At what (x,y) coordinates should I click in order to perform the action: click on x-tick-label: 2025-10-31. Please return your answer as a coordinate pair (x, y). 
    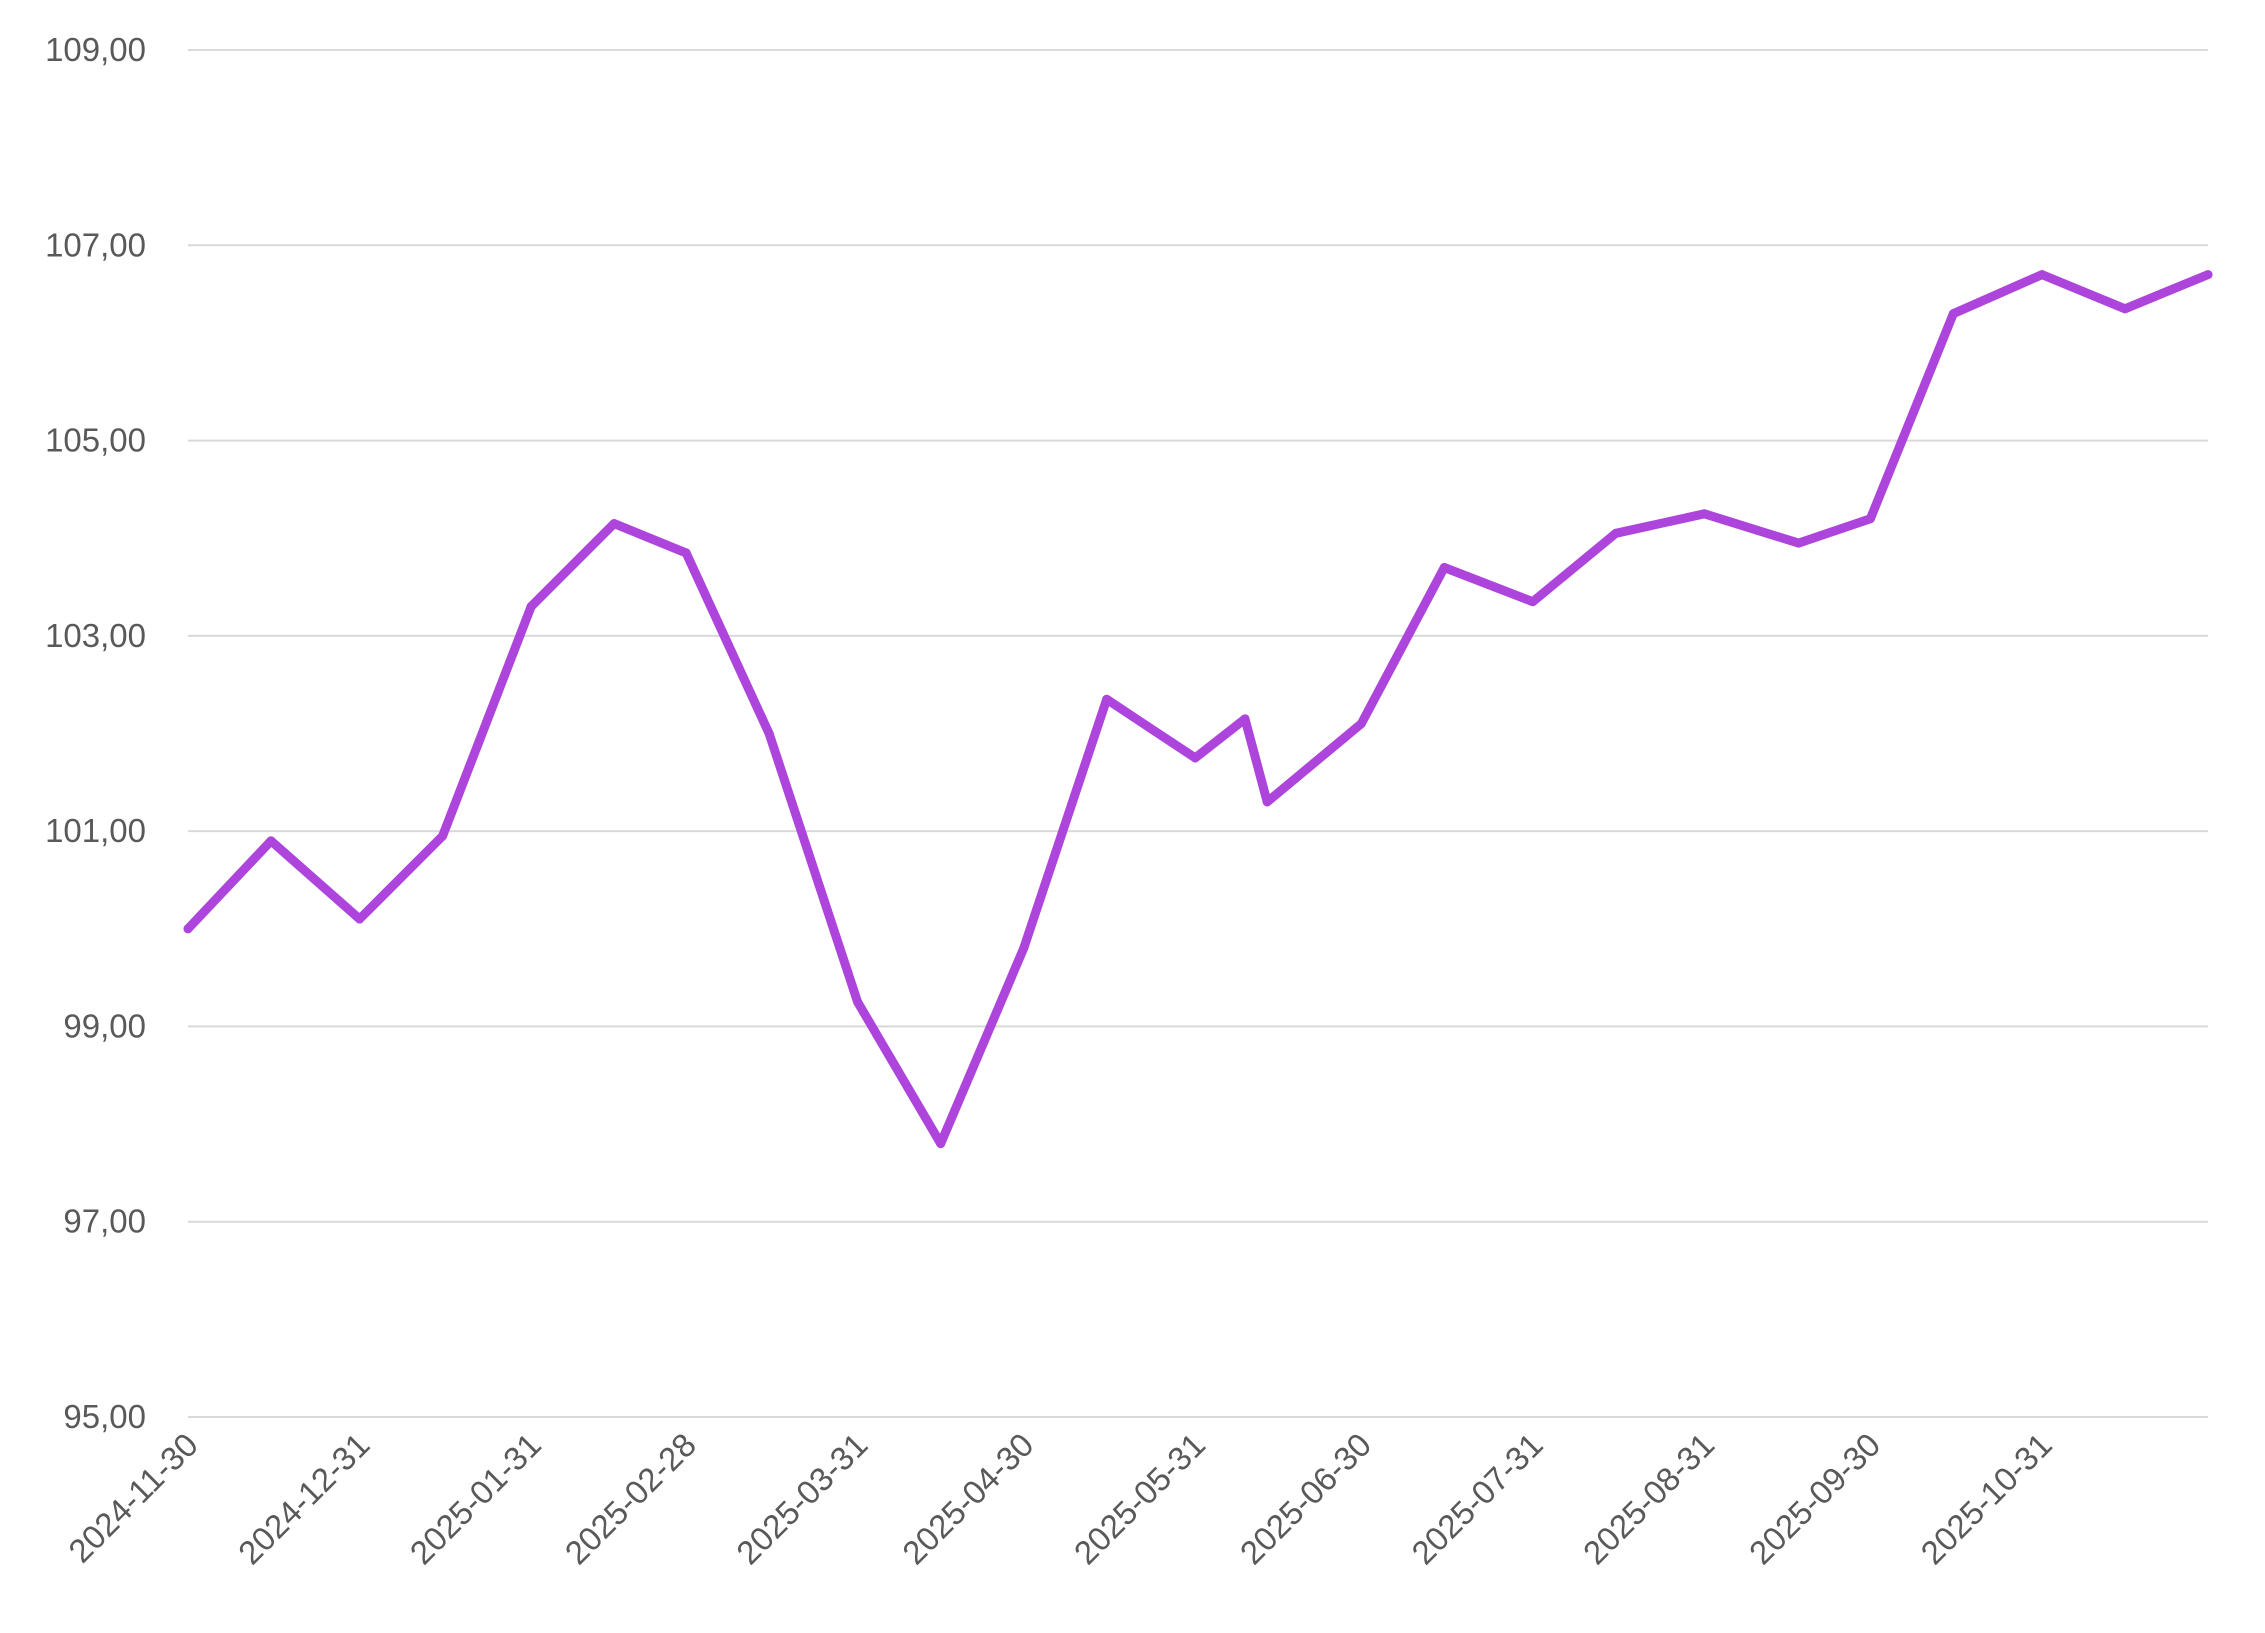
    Looking at the image, I should click on (1986, 1499).